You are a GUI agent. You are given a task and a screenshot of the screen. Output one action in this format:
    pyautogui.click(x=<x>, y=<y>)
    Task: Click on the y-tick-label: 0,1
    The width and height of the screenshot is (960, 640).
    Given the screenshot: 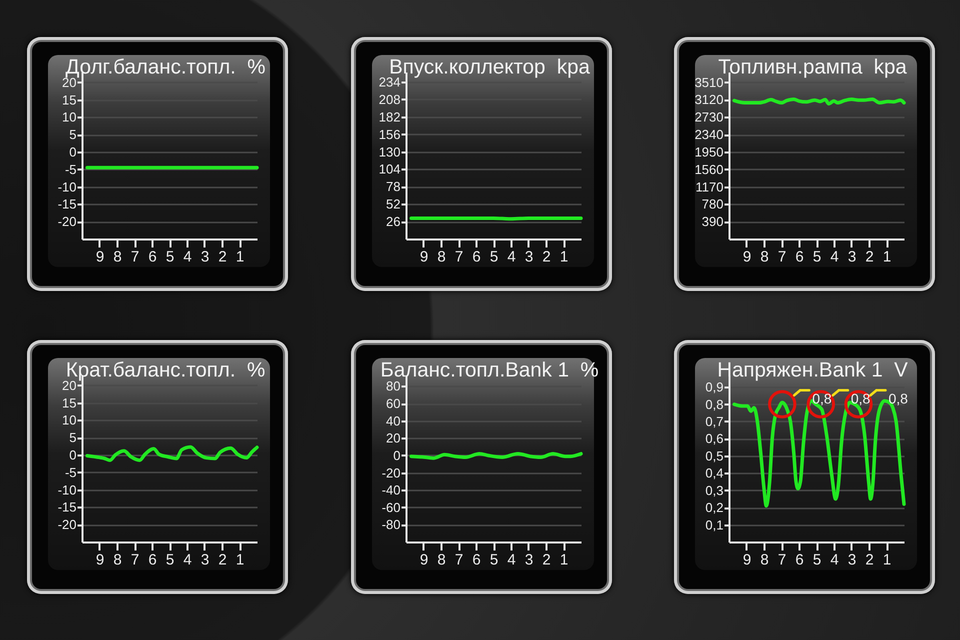 What is the action you would take?
    pyautogui.click(x=714, y=524)
    